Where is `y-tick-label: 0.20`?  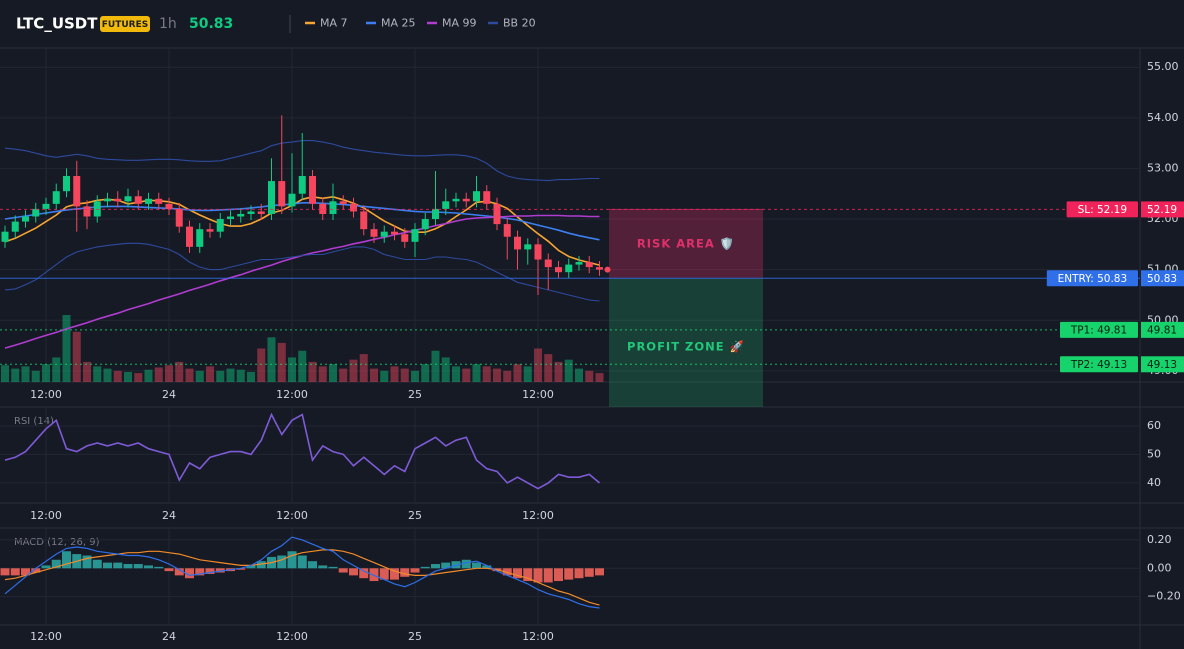
y-tick-label: 0.20 is located at coordinates (1159, 539).